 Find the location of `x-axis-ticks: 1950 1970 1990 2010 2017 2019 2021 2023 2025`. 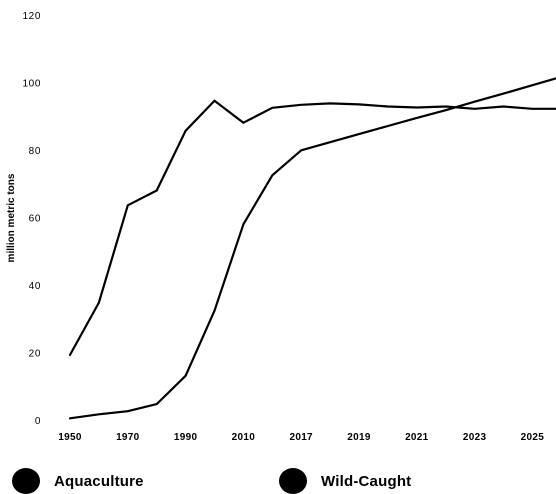

x-axis-ticks: 1950 1970 1990 2010 2017 2019 2021 2023 2025 is located at coordinates (301, 437).